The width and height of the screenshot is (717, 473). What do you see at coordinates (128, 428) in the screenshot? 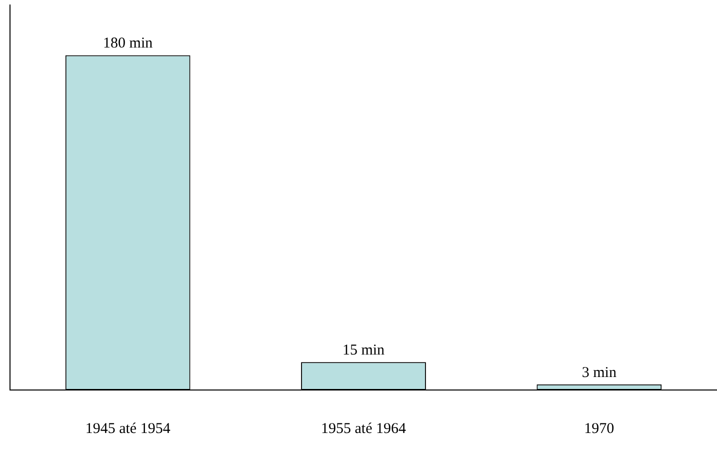
I see `x-tick-label: 1945 até 1954` at bounding box center [128, 428].